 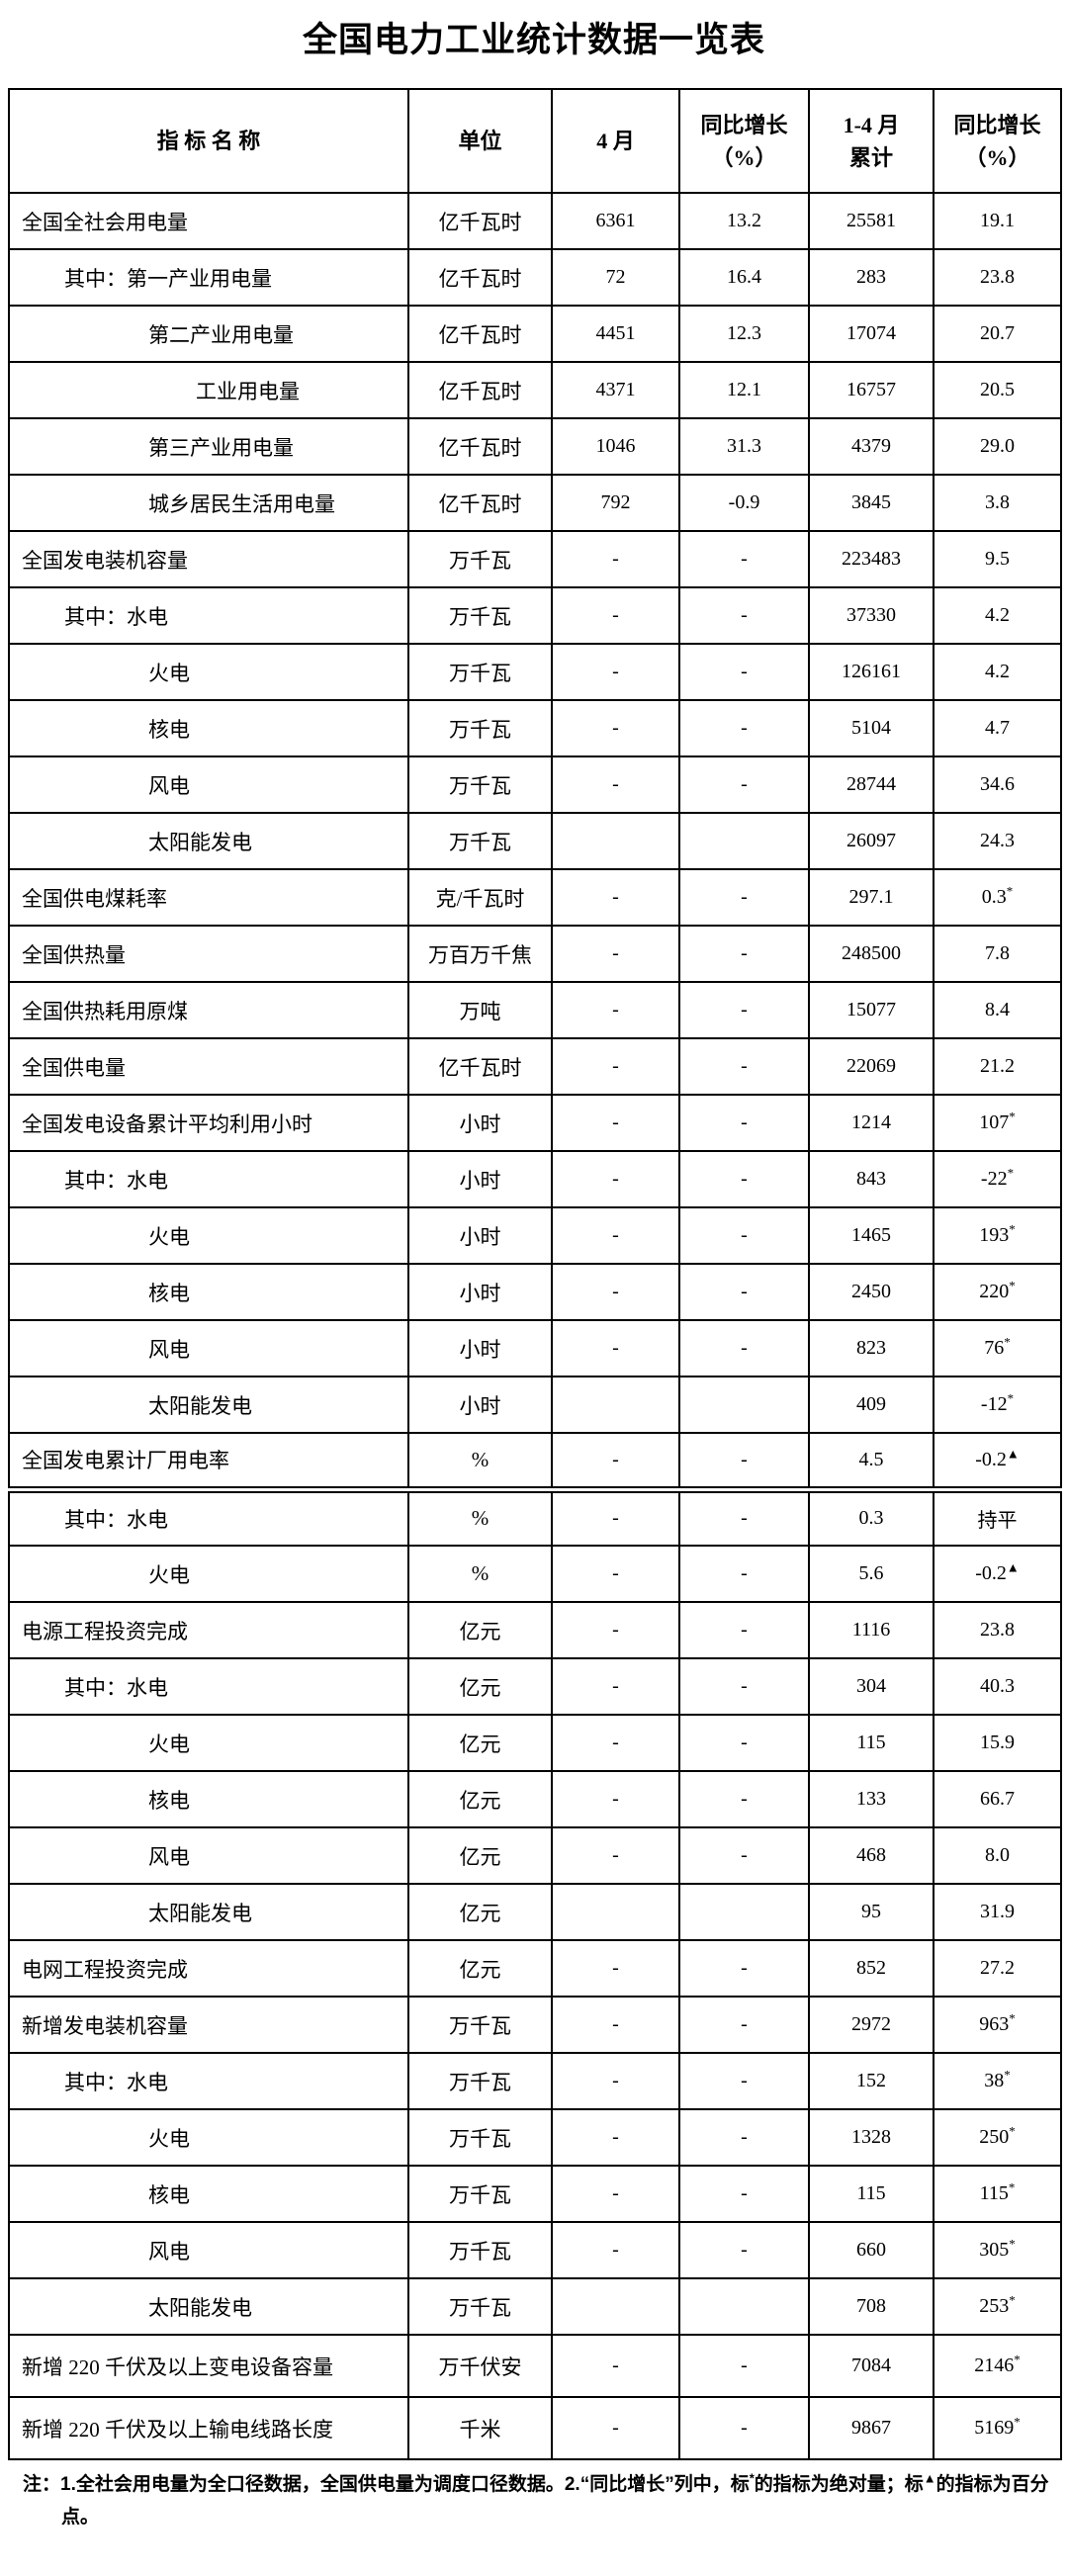 What do you see at coordinates (535, 1010) in the screenshot?
I see `table-row: 全国供热耗用原煤 万吨 - -15077 8.4` at bounding box center [535, 1010].